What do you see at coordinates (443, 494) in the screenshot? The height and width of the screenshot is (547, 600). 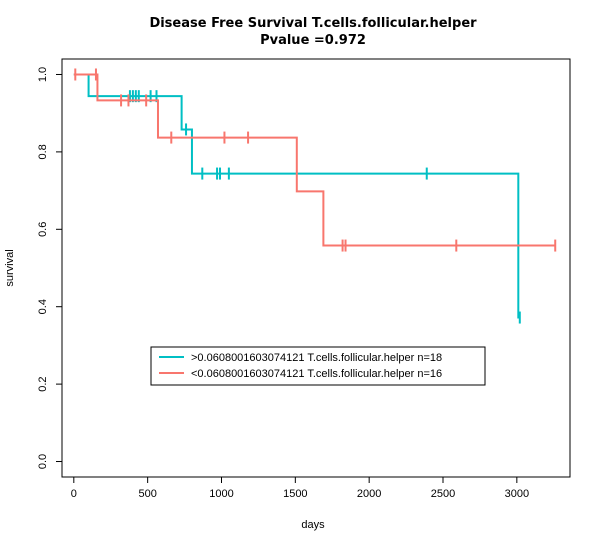 I see `x-tick-label: 2500` at bounding box center [443, 494].